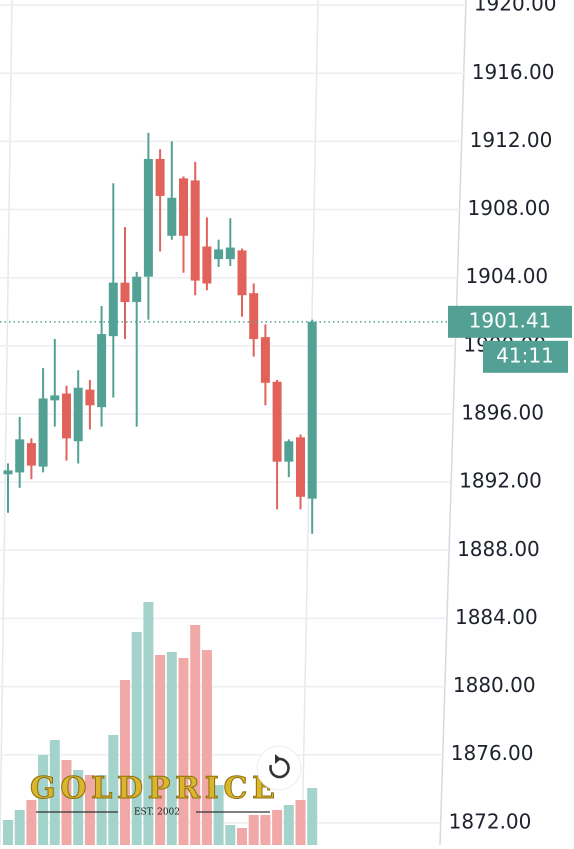 This screenshot has height=849, width=574. I want to click on y-tick-label: 1876.00, so click(492, 753).